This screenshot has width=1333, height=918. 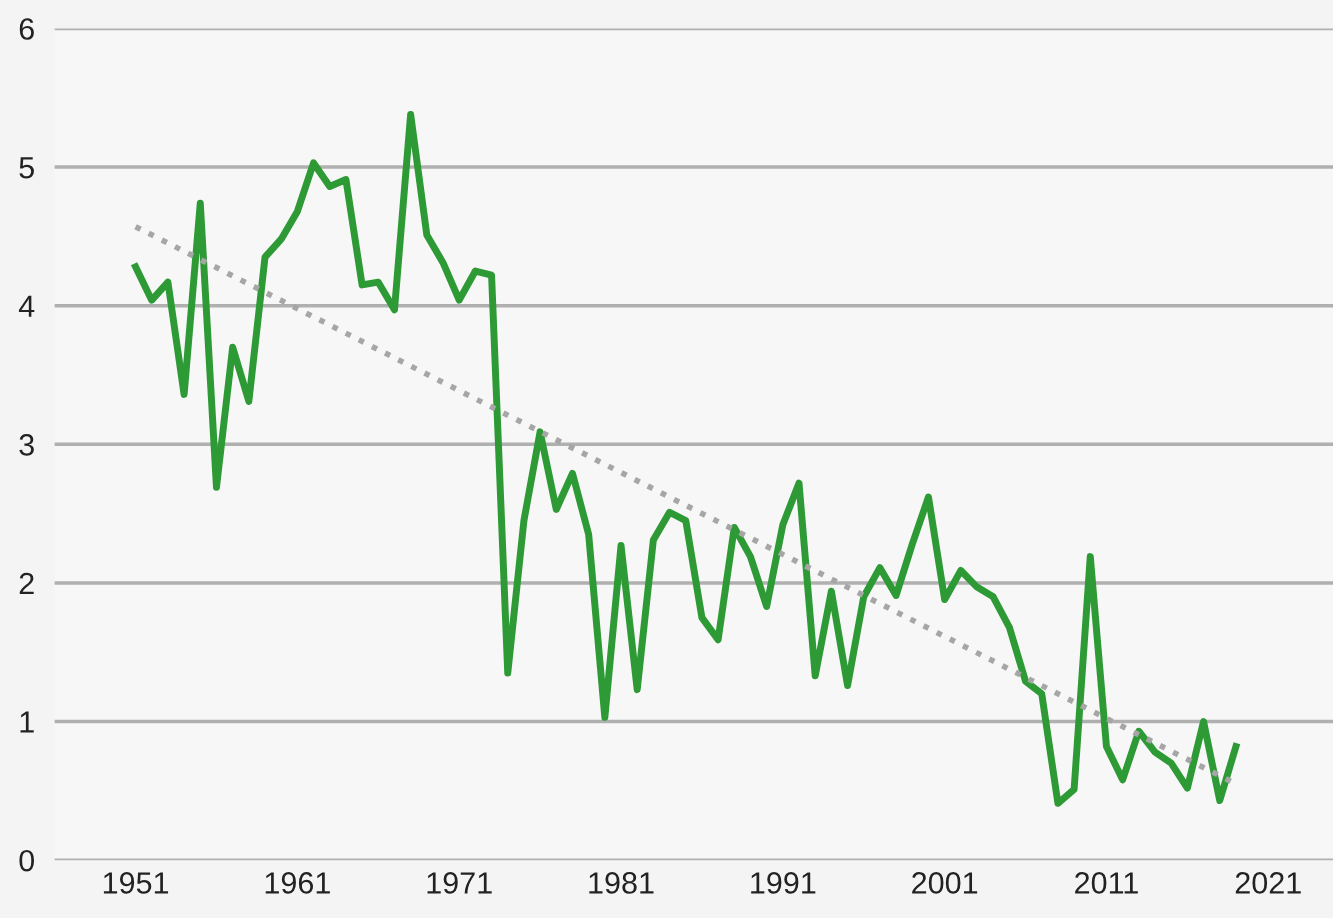 I want to click on y-tick-label: 5, so click(x=26, y=168).